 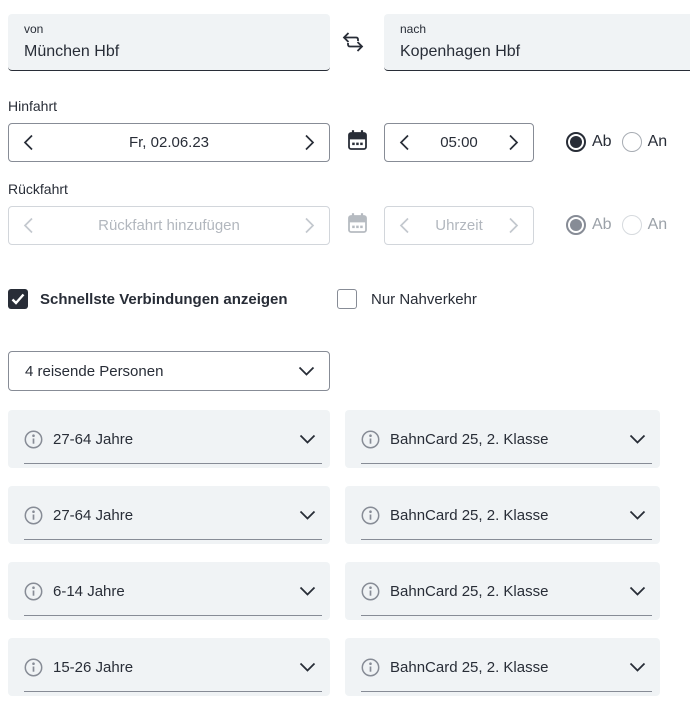 What do you see at coordinates (413, 29) in the screenshot?
I see `to-field-label: nach` at bounding box center [413, 29].